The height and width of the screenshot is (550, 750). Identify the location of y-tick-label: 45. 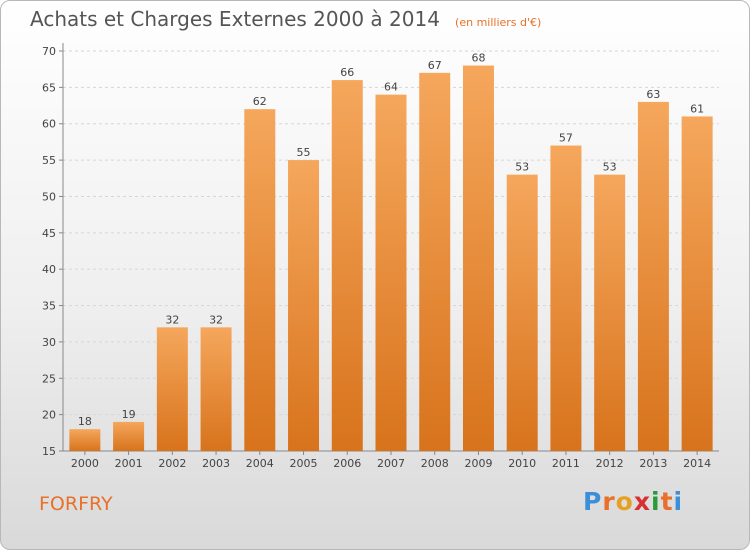
(49, 233).